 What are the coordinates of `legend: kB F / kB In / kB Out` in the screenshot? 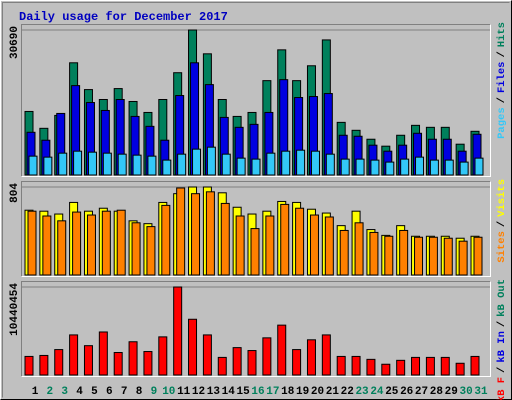 It's located at (502, 339).